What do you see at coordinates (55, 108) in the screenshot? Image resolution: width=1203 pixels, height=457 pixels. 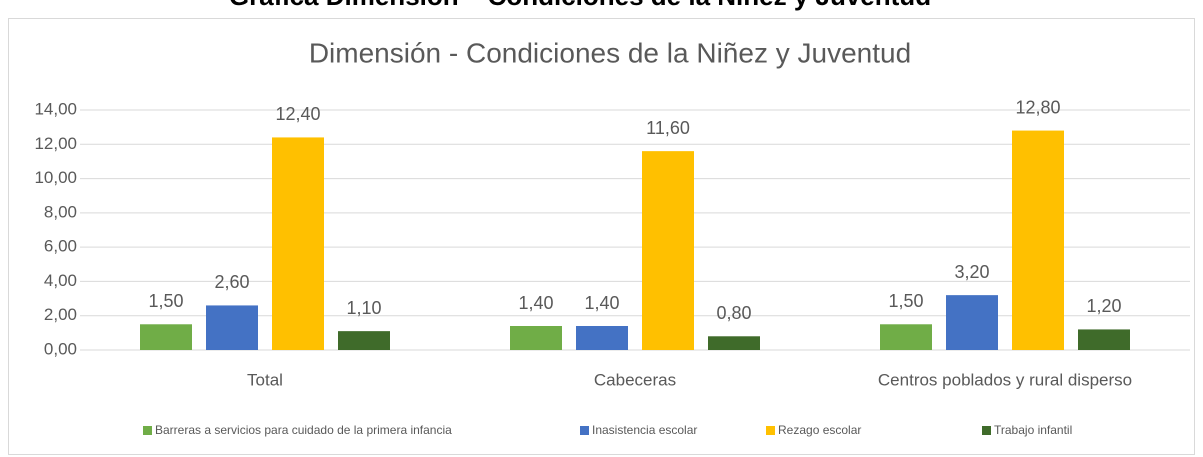 I see `y-tick-label: 14,00` at bounding box center [55, 108].